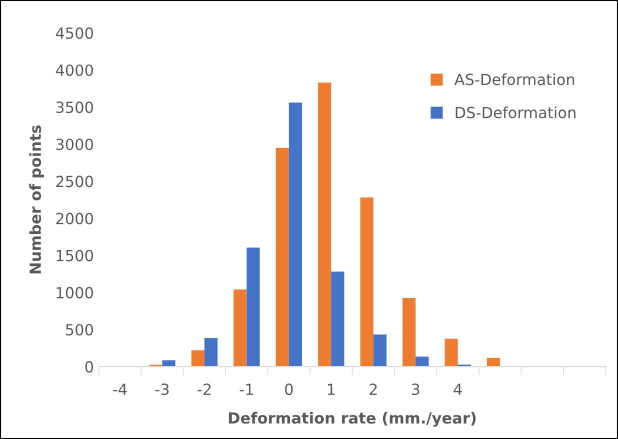 This screenshot has height=439, width=618. Describe the element at coordinates (246, 389) in the screenshot. I see `x-tick-label: -1` at that location.